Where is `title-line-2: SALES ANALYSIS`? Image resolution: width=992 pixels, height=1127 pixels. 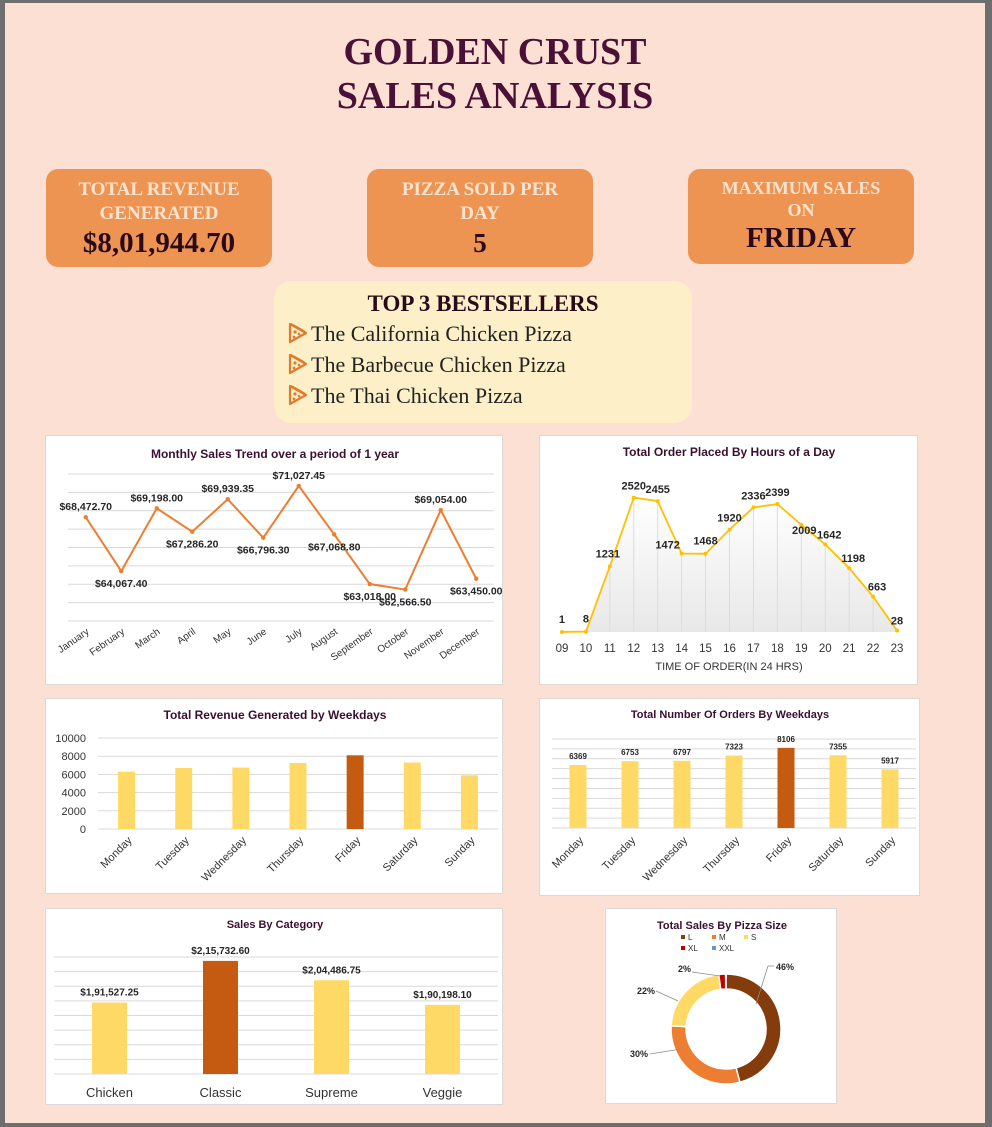
title-line-2: SALES ANALYSIS is located at coordinates (495, 96).